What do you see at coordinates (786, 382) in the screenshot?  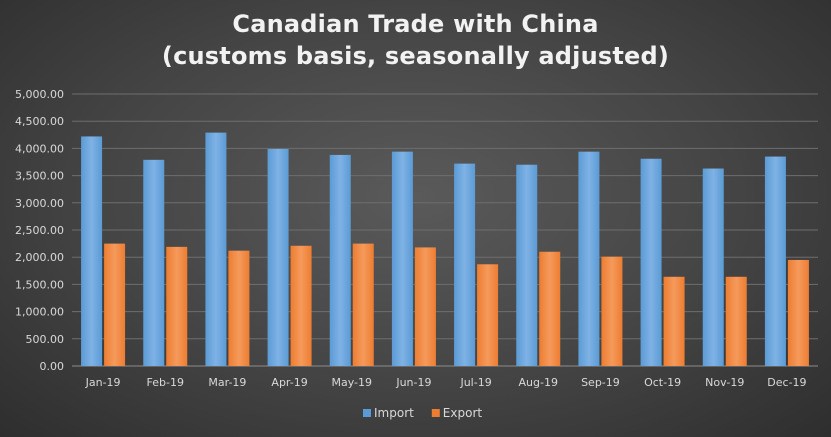 I see `x-tick-label: Dec-19` at bounding box center [786, 382].